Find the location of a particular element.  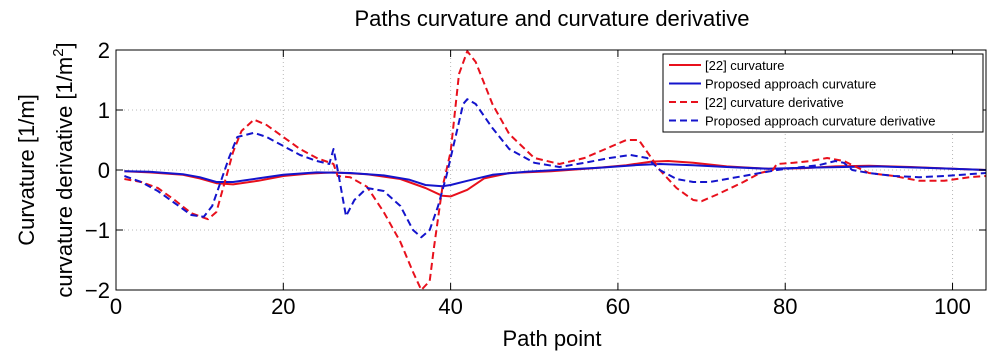

y-tick-label: 2 is located at coordinates (104, 50).